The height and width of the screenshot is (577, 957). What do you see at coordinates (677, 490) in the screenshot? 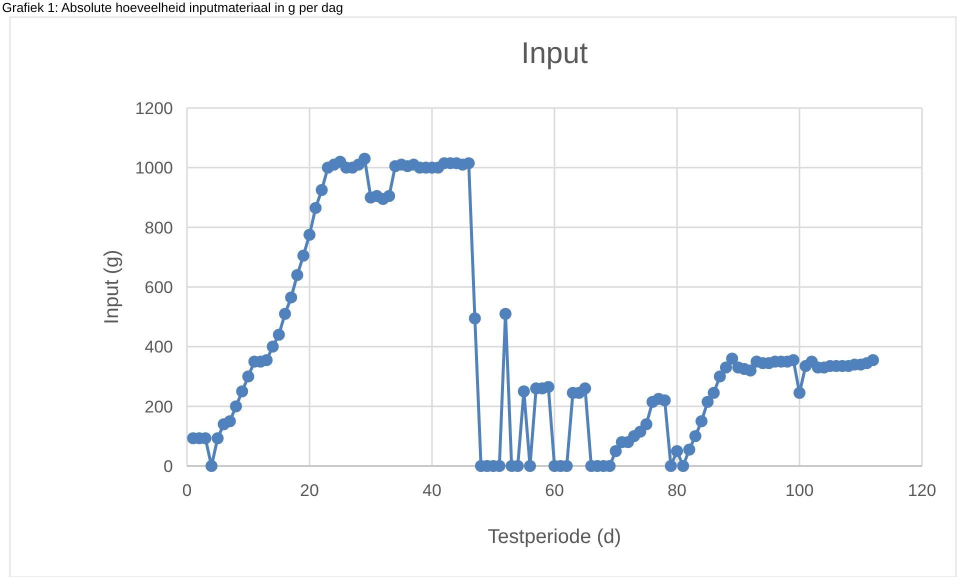
I see `x-tick-label: 80` at bounding box center [677, 490].